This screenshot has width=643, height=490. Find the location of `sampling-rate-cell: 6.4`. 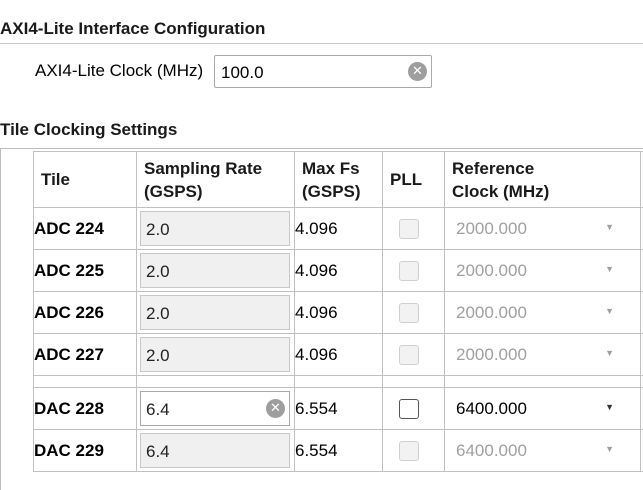

sampling-rate-cell: 6.4 is located at coordinates (215, 450).